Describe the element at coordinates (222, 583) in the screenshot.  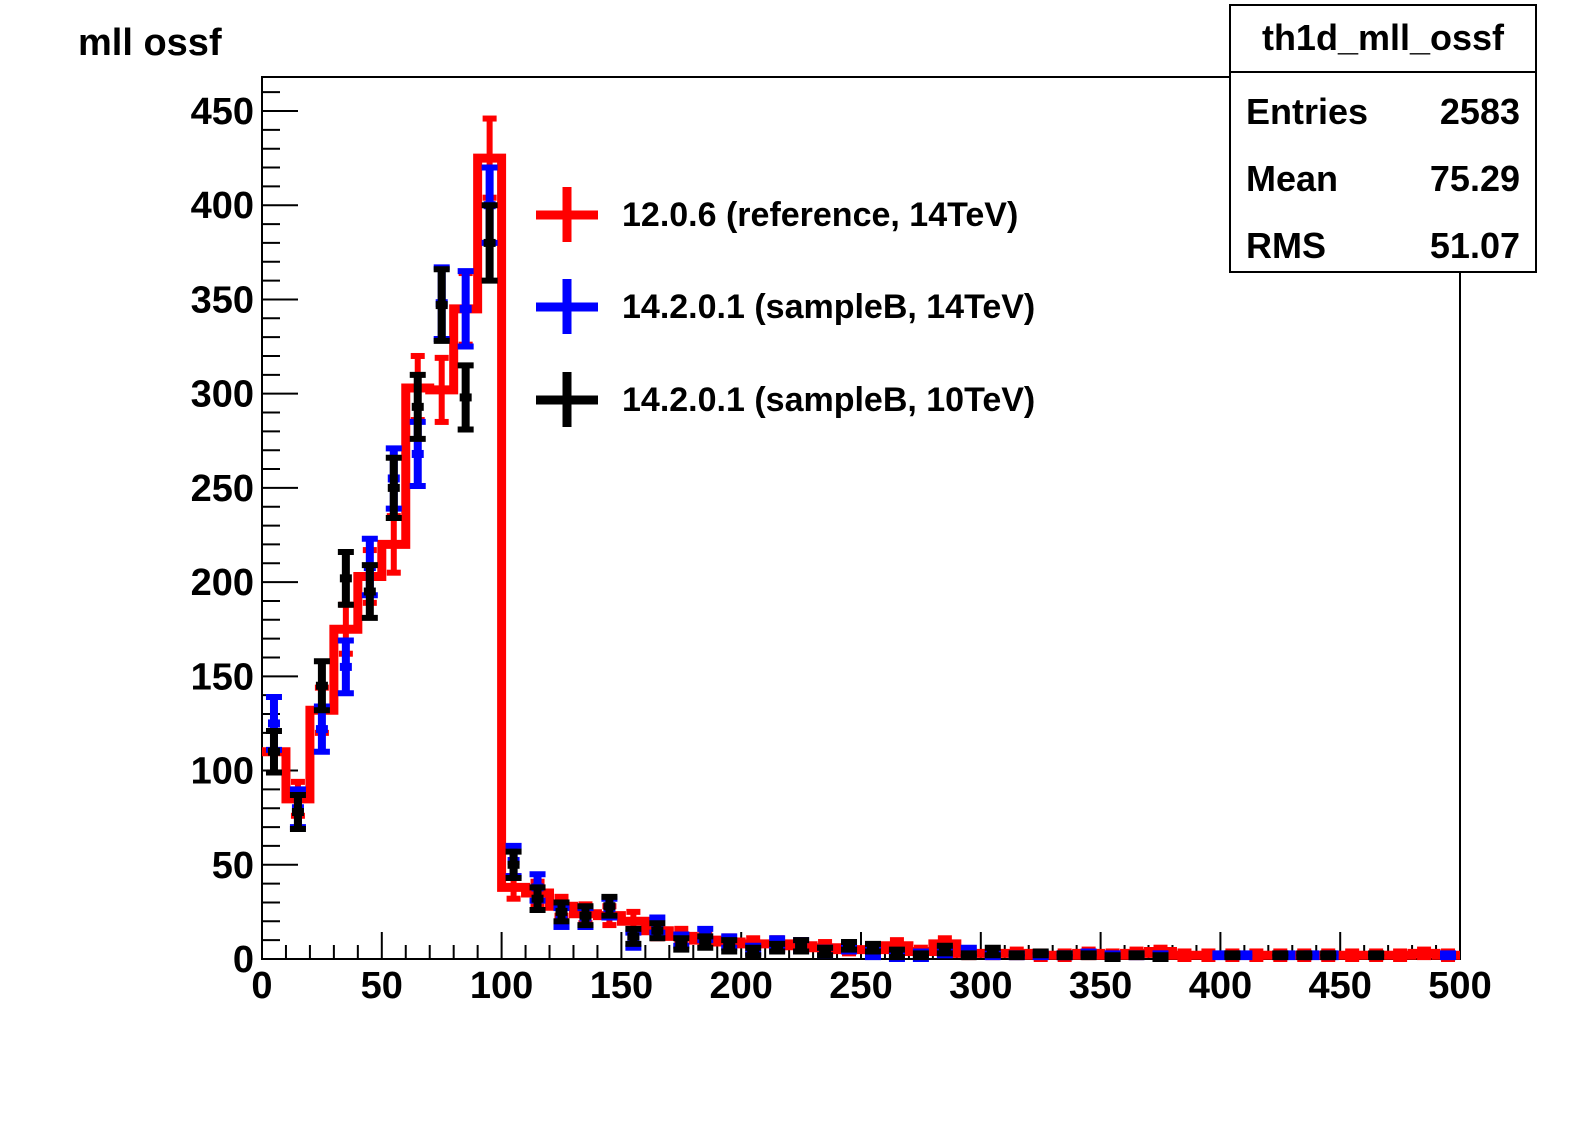
I see `y-tick-label: 200` at that location.